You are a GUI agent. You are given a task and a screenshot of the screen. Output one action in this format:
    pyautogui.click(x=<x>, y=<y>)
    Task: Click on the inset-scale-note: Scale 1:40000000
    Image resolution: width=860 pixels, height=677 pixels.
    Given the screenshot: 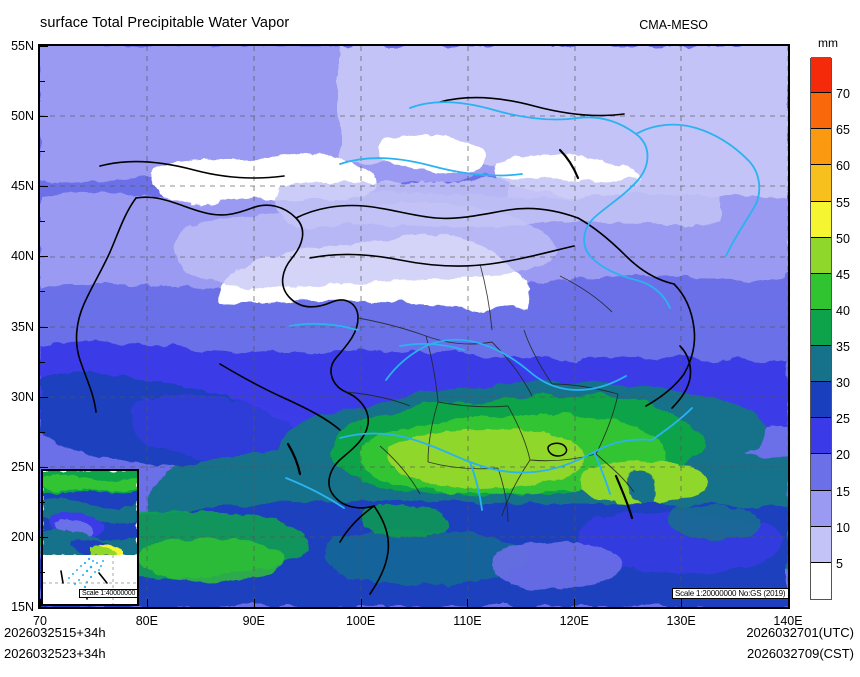 What is the action you would take?
    pyautogui.click(x=108, y=593)
    